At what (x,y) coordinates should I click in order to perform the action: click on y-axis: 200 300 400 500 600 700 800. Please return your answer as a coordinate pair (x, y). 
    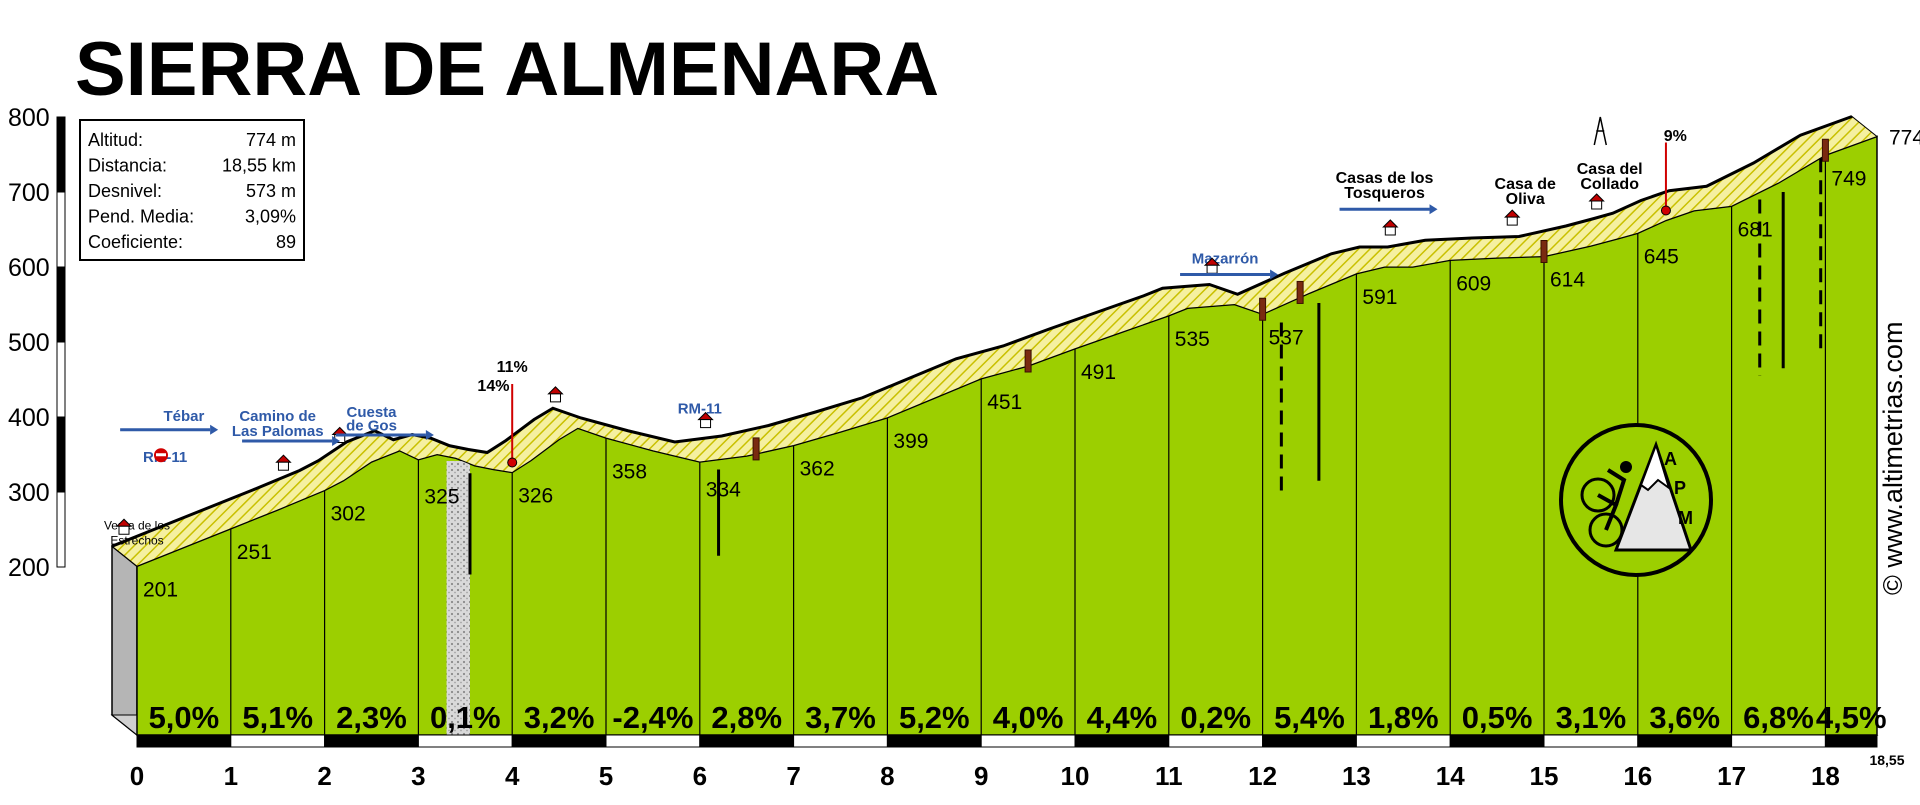
    Looking at the image, I should click on (37, 343).